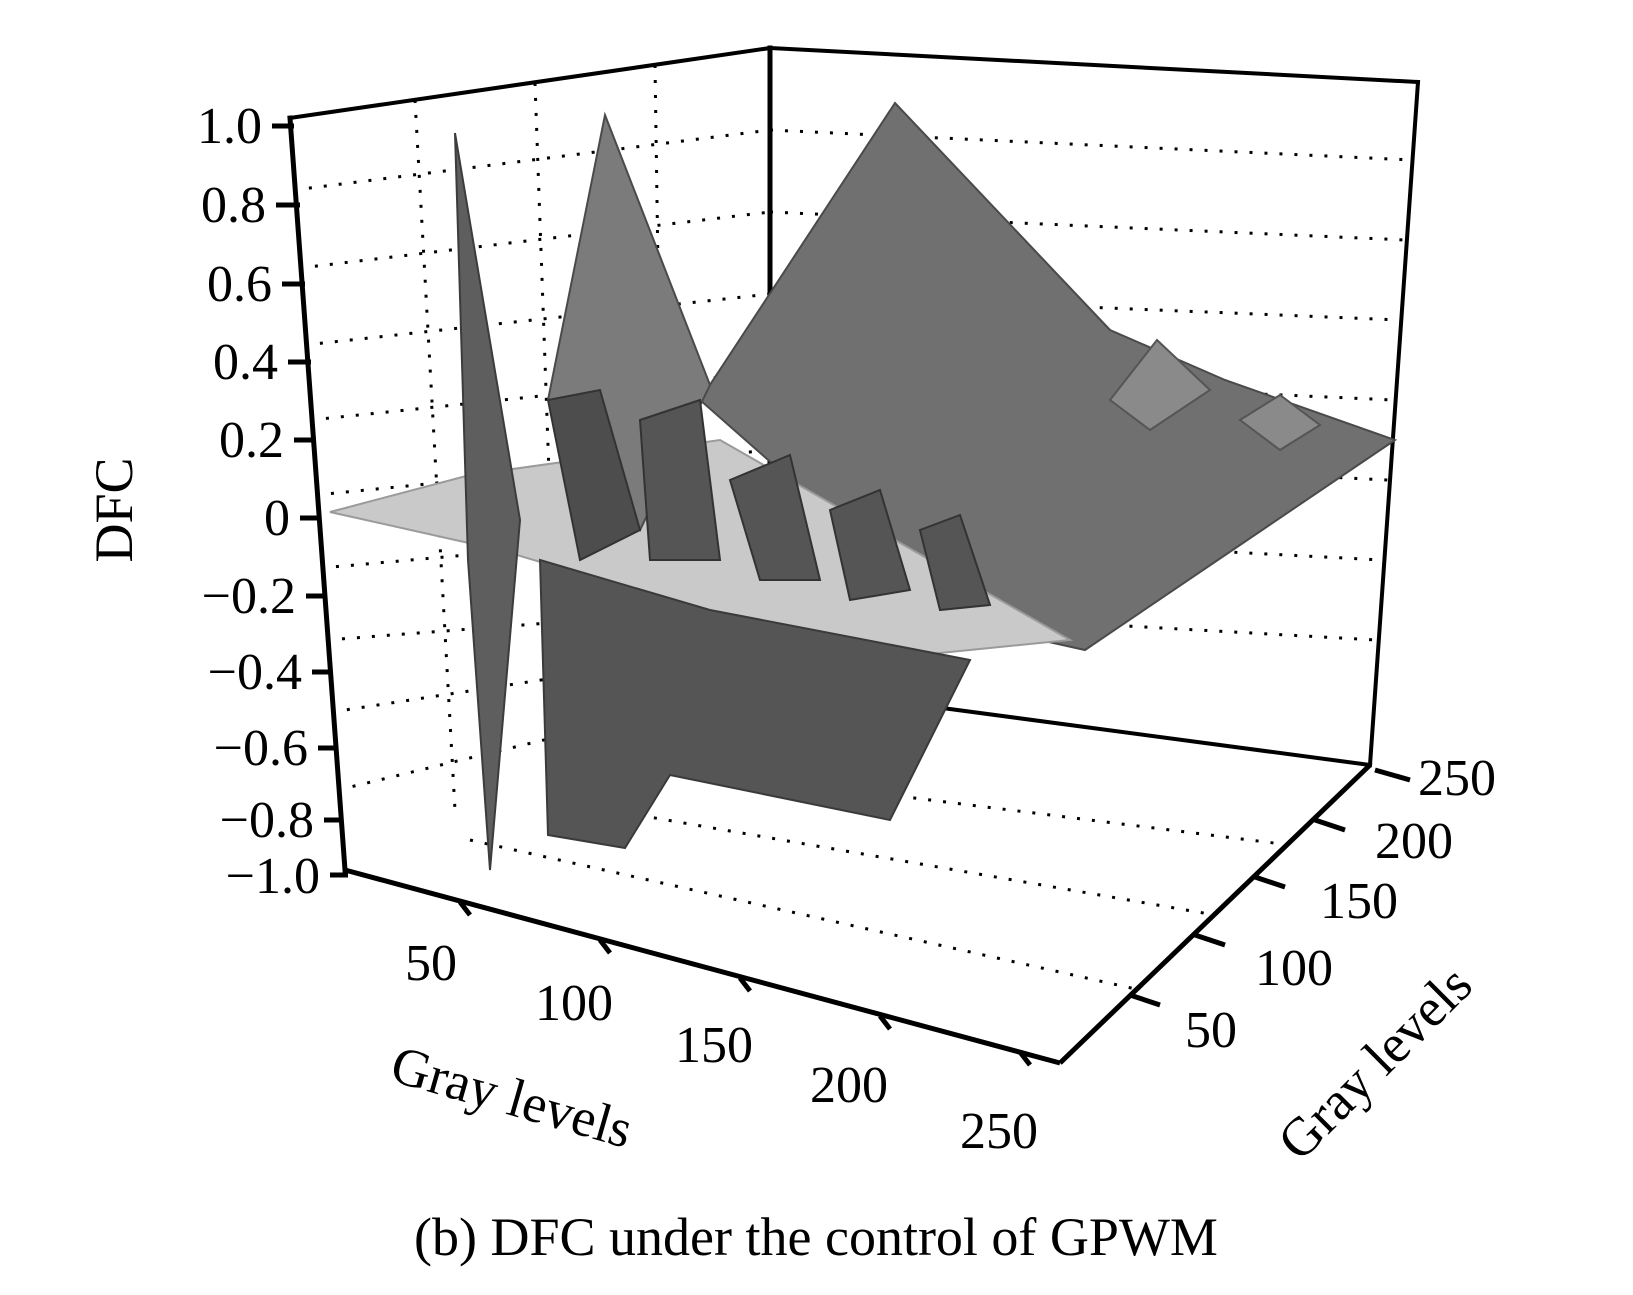 The width and height of the screenshot is (1633, 1295). Describe the element at coordinates (114, 509) in the screenshot. I see `z-axis-title: DFC` at that location.